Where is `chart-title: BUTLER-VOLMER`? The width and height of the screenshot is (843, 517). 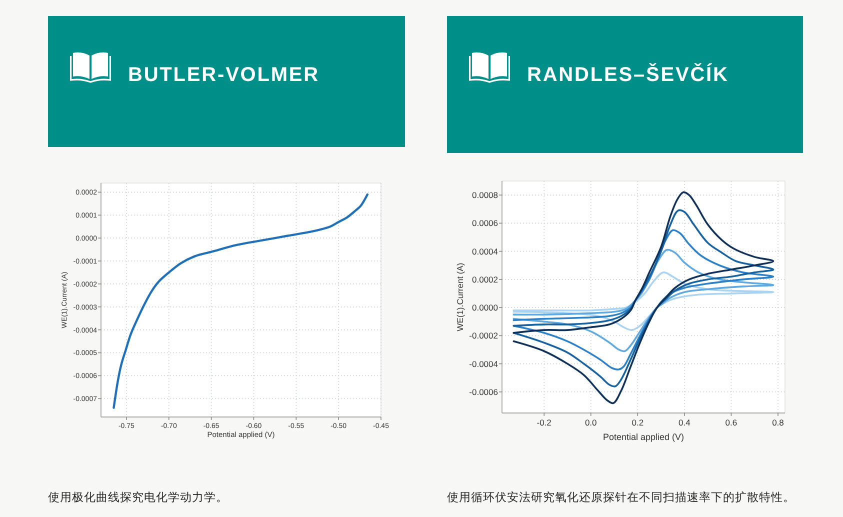 chart-title: BUTLER-VOLMER is located at coordinates (224, 75).